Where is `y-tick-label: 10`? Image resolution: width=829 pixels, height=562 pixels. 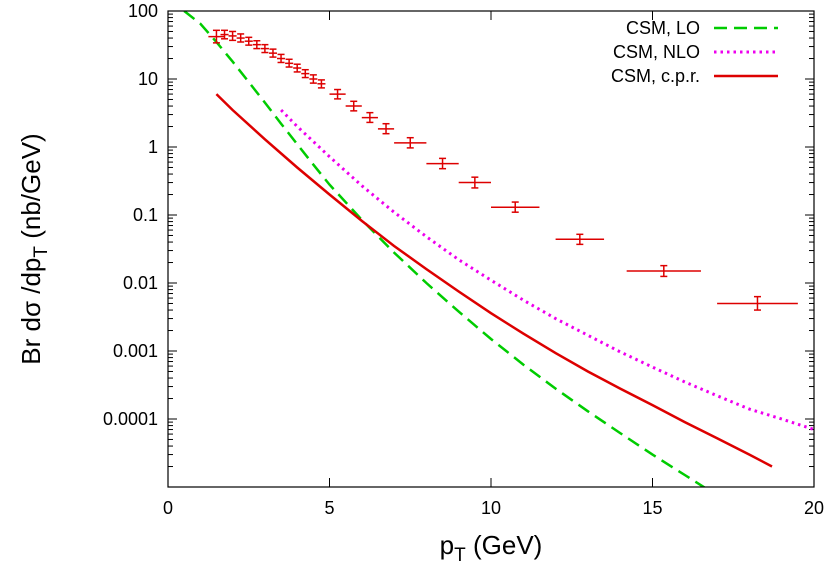 y-tick-label: 10 is located at coordinates (148, 79).